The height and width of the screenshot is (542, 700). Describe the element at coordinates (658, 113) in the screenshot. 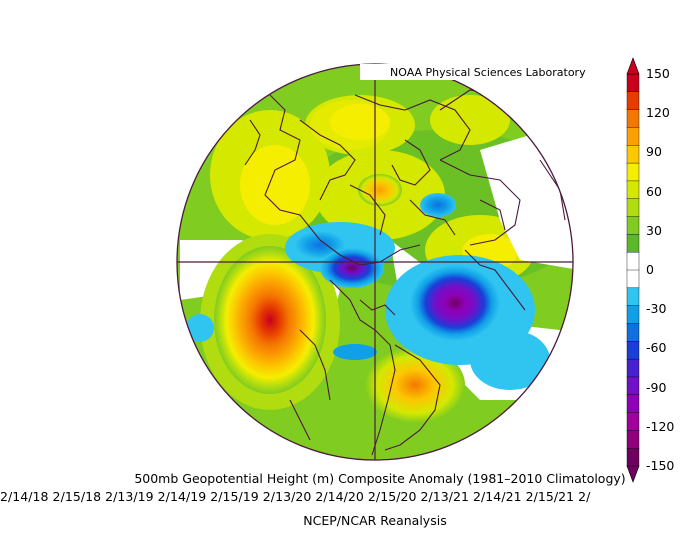

I see `colorbar-tick-label: 120` at that location.